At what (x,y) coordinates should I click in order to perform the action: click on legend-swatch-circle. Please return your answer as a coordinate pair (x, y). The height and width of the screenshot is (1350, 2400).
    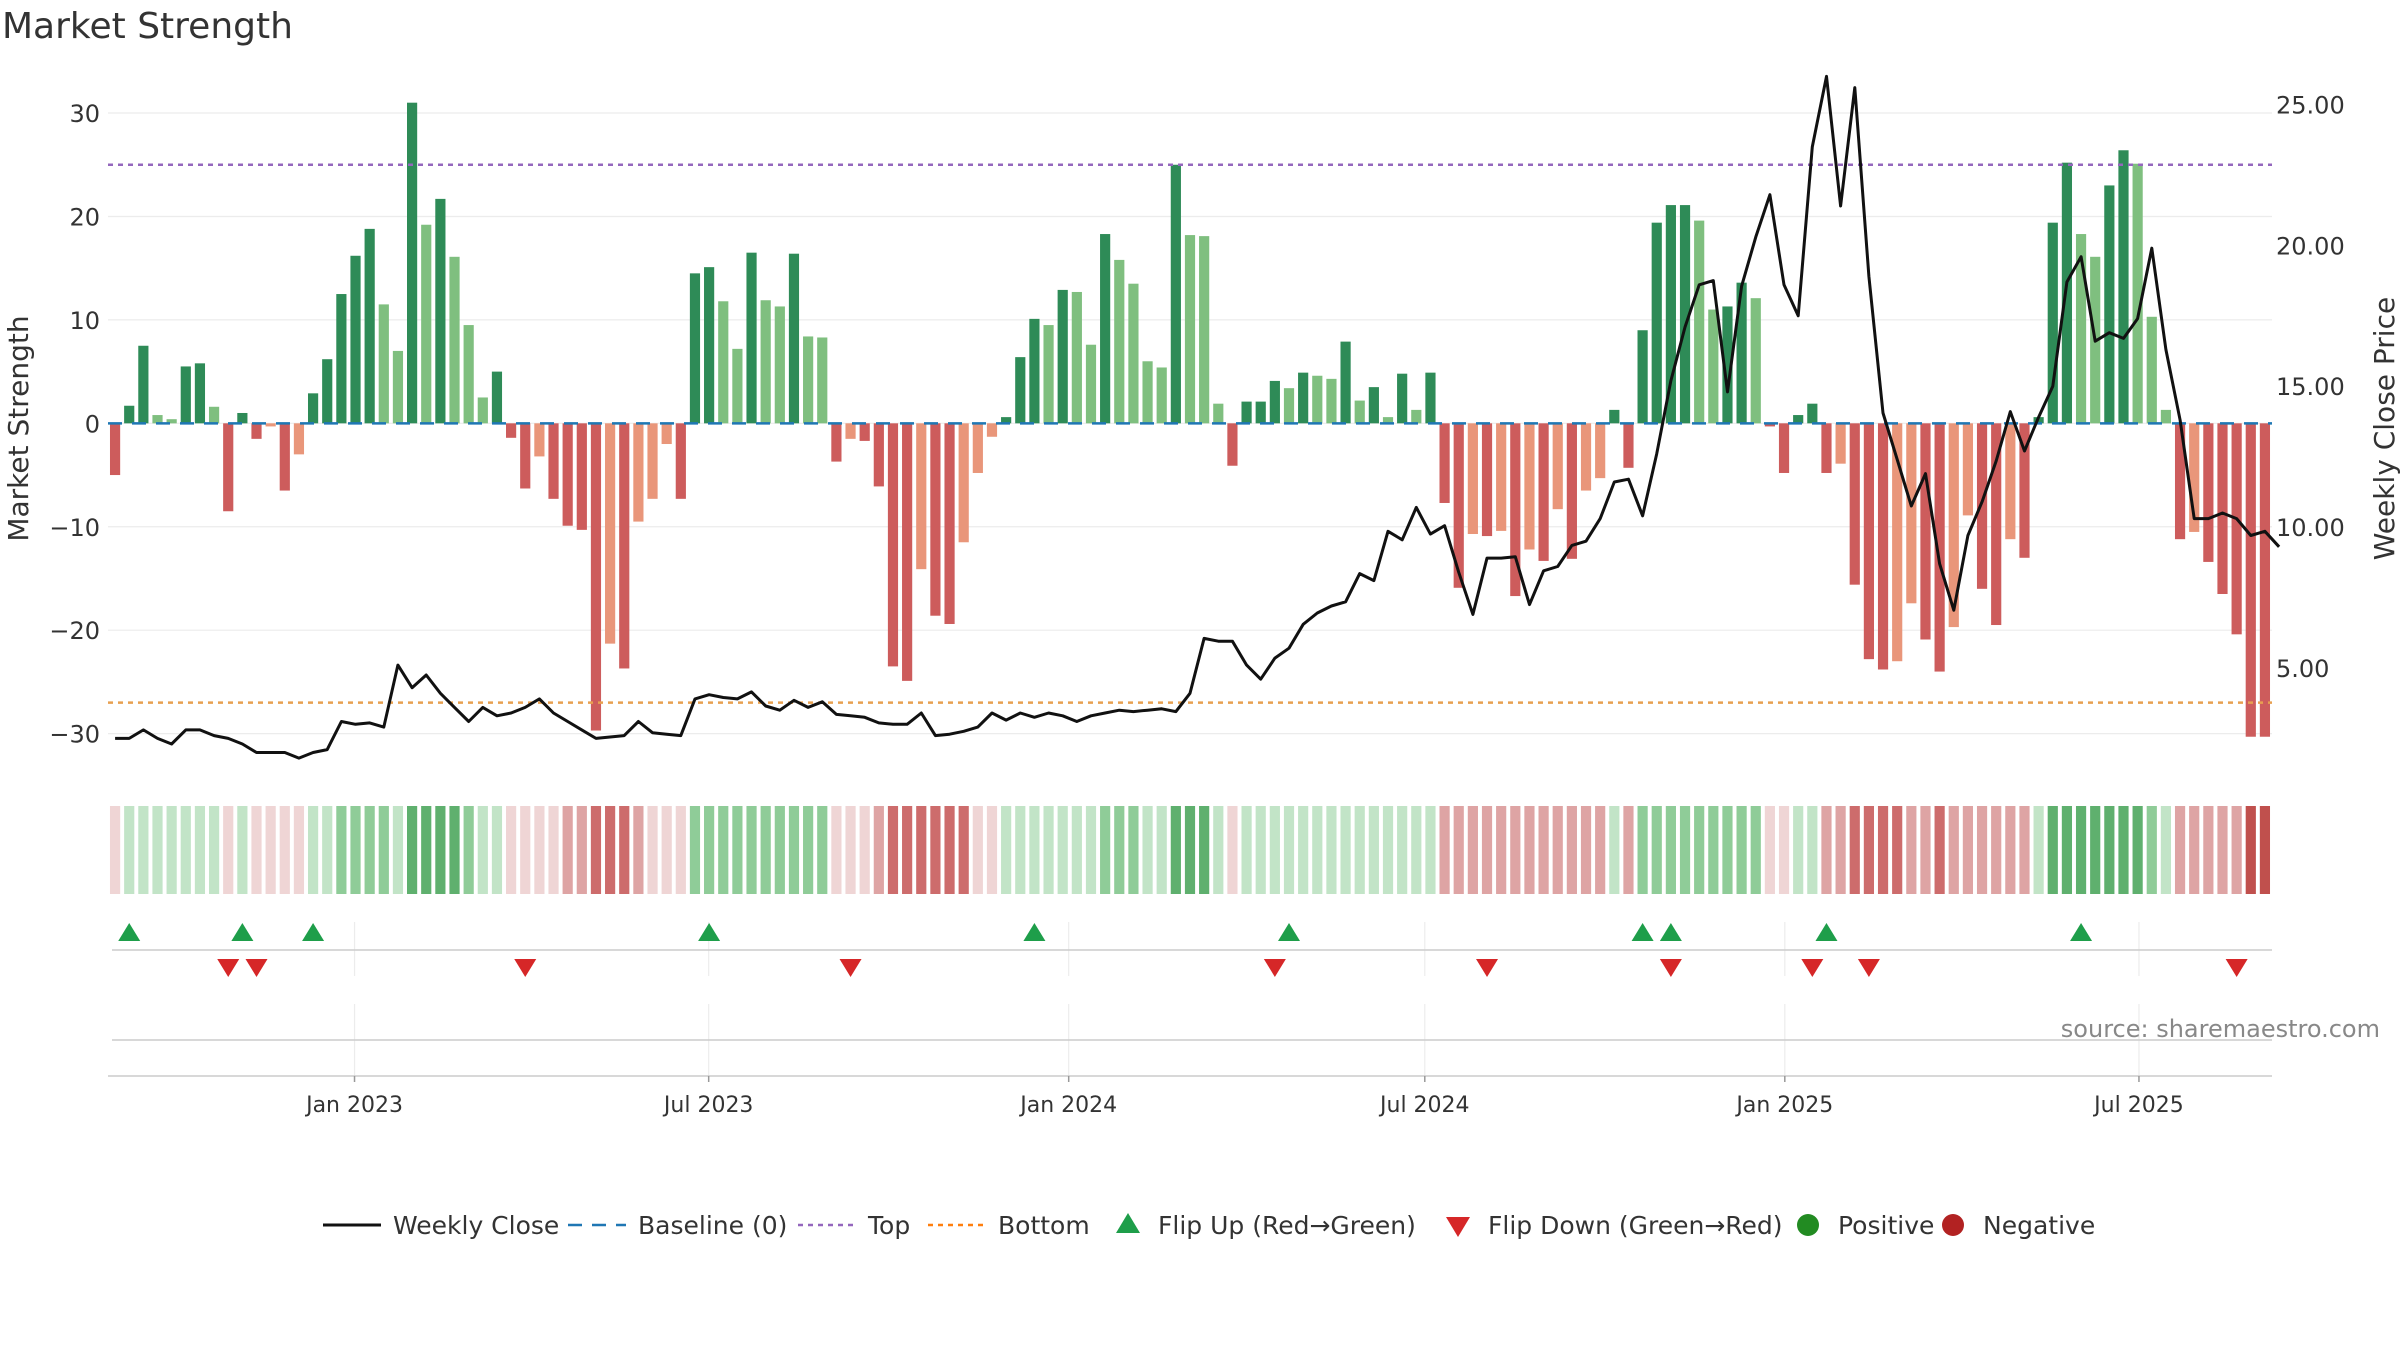
    Looking at the image, I should click on (1953, 1225).